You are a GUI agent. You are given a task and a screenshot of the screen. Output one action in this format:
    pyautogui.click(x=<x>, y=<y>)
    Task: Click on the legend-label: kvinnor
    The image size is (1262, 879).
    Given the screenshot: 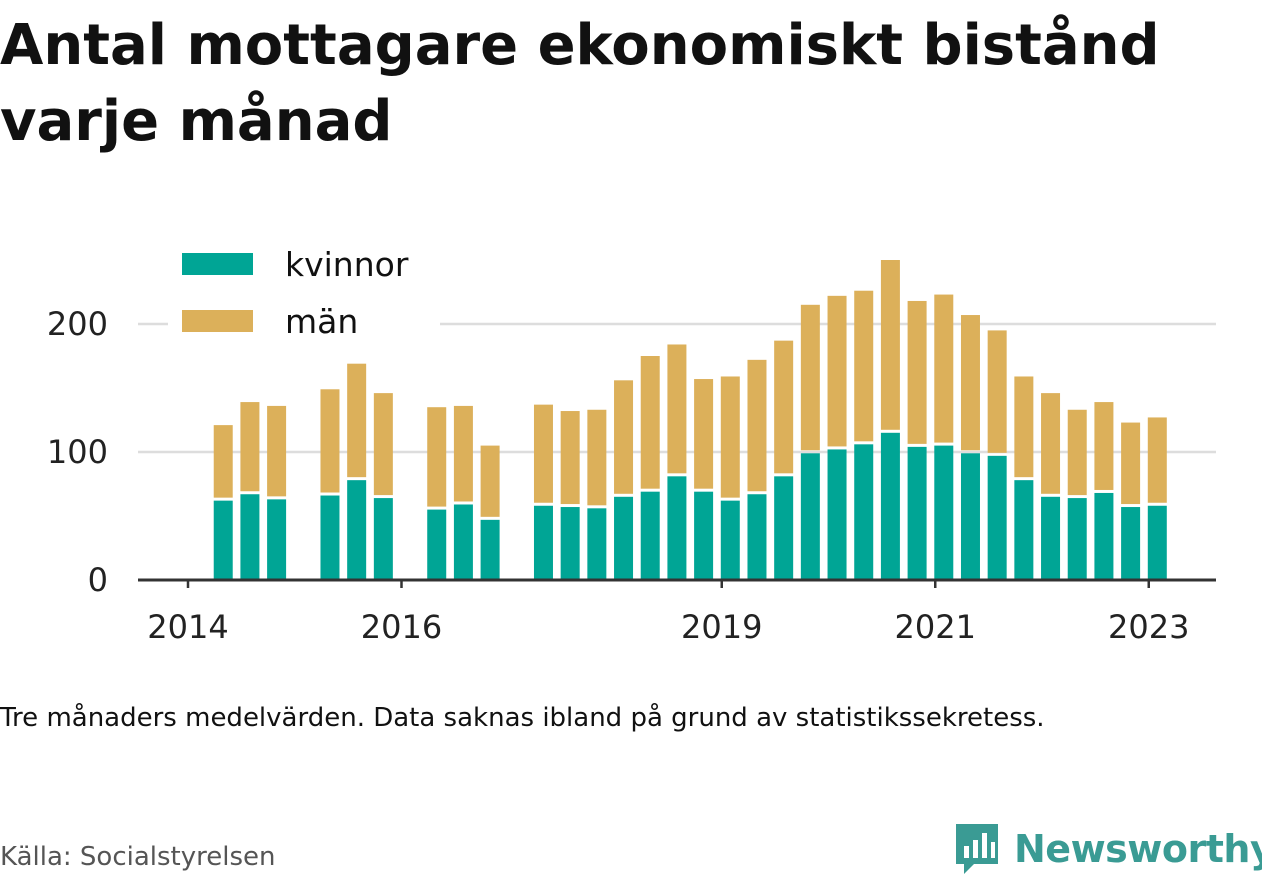 What is the action you would take?
    pyautogui.click(x=347, y=264)
    